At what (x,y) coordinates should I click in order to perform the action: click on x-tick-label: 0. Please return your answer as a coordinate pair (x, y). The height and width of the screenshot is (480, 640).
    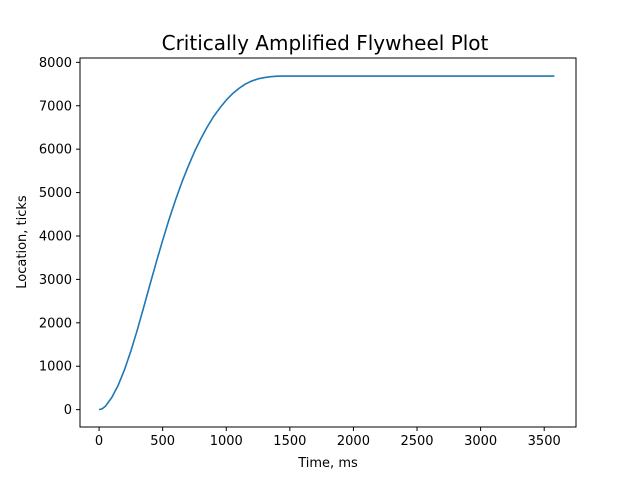
    Looking at the image, I should click on (99, 441).